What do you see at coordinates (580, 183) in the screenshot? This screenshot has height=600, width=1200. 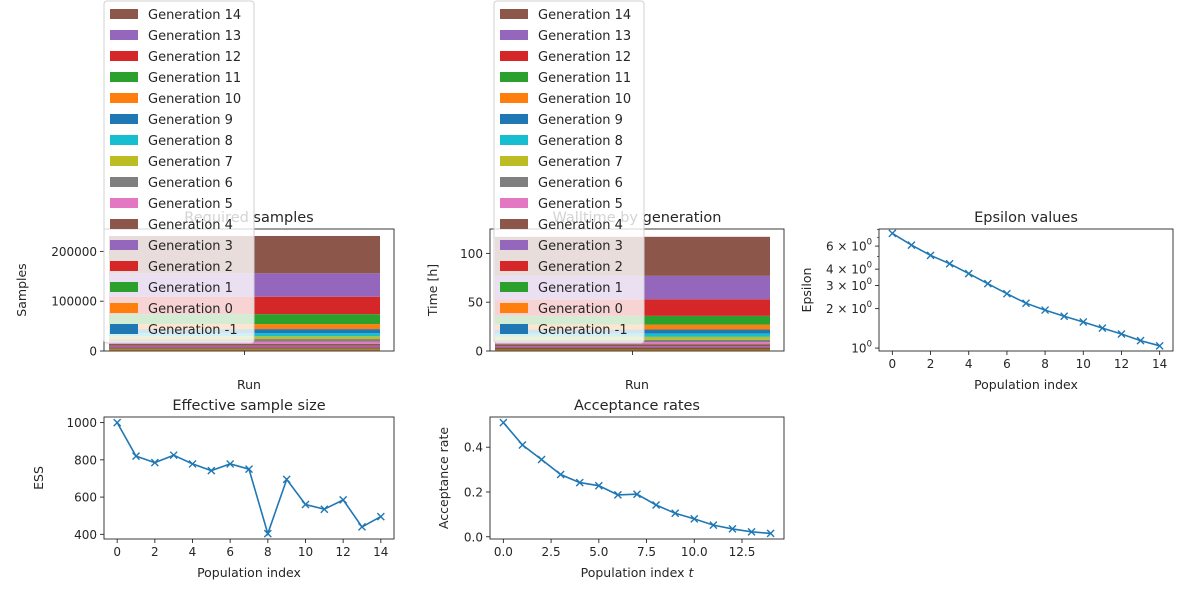 I see `legend-entry: Generation 6` at bounding box center [580, 183].